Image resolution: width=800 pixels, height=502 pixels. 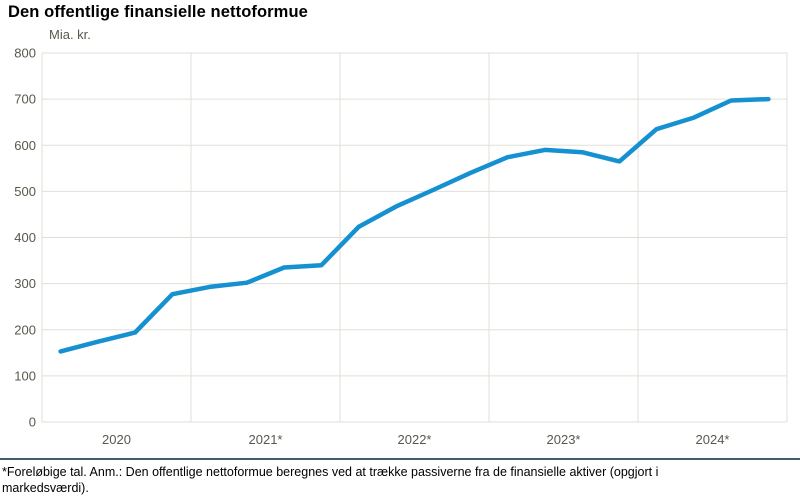 I want to click on y-tick-label: 400, so click(x=25, y=237).